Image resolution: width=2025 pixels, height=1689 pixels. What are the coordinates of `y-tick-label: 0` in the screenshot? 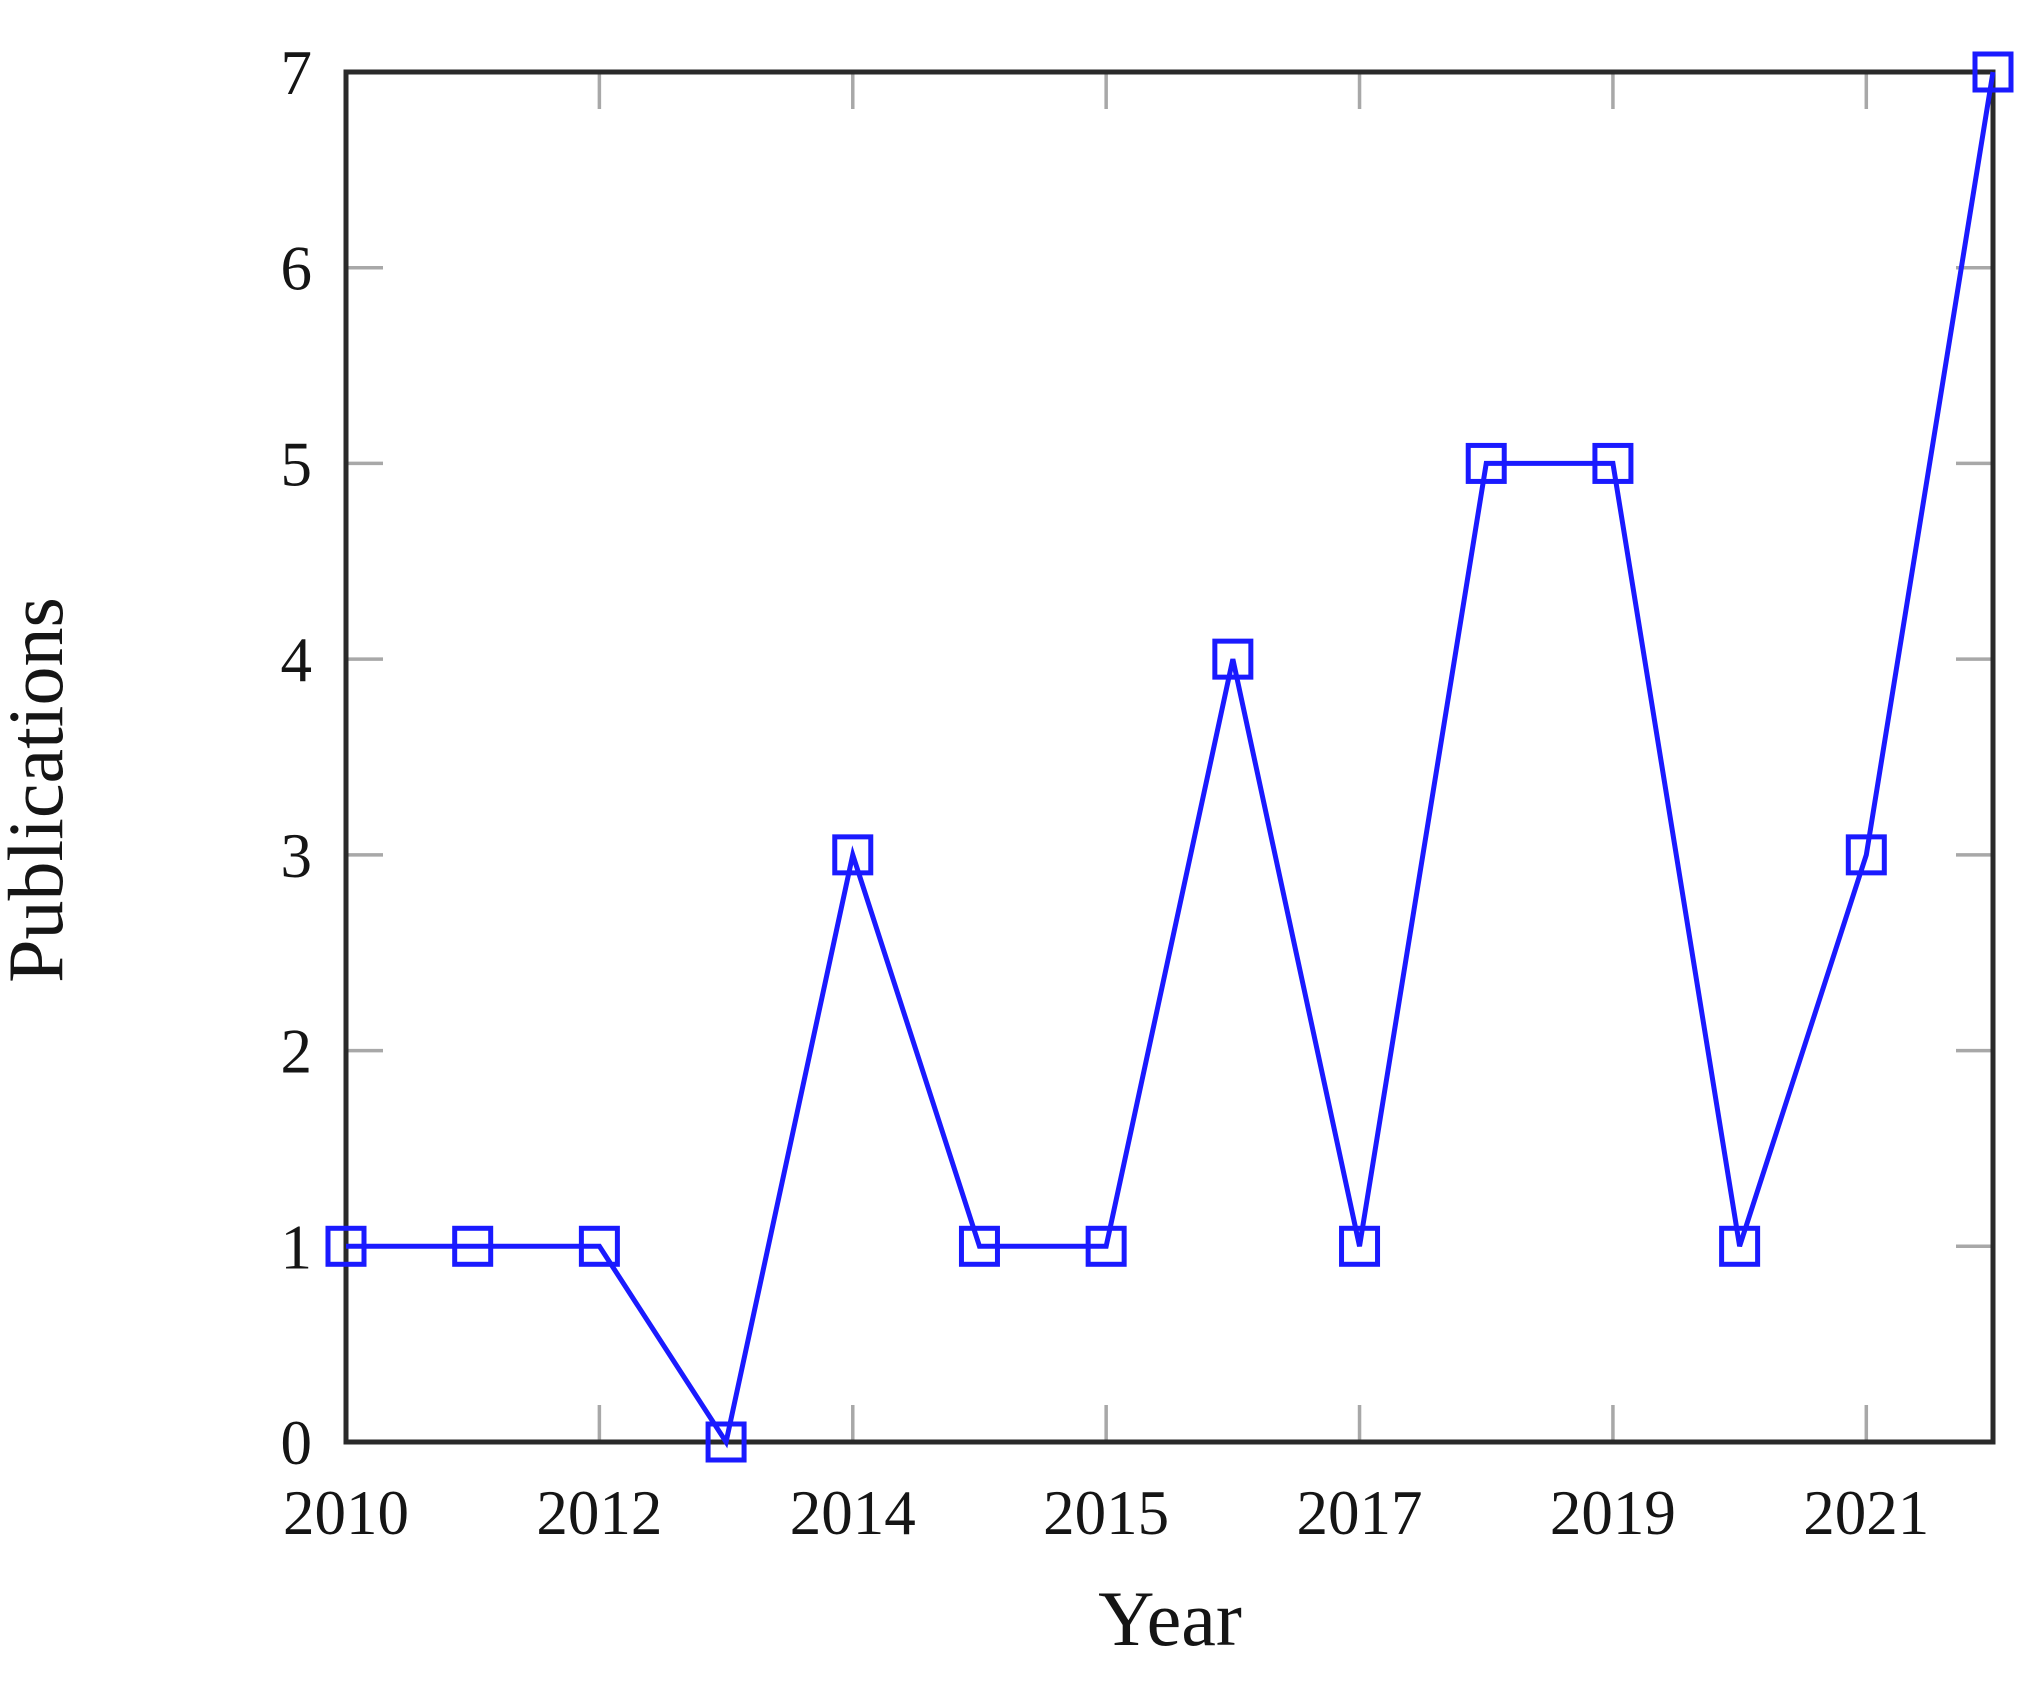 It's located at (297, 1443).